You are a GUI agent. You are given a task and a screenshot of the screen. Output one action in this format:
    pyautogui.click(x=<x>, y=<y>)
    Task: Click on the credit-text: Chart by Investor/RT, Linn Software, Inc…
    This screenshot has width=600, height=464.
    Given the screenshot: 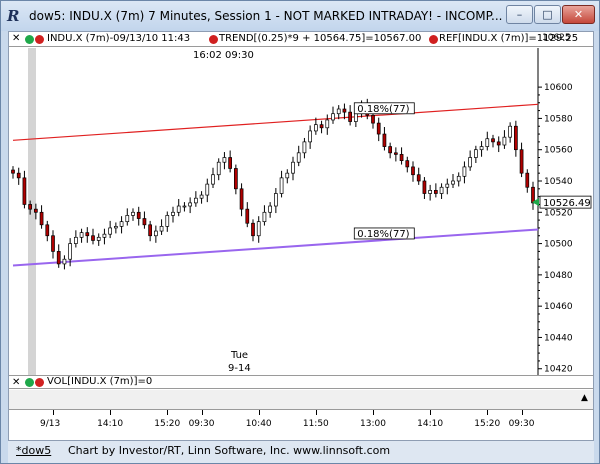 What is the action you would take?
    pyautogui.click(x=229, y=450)
    